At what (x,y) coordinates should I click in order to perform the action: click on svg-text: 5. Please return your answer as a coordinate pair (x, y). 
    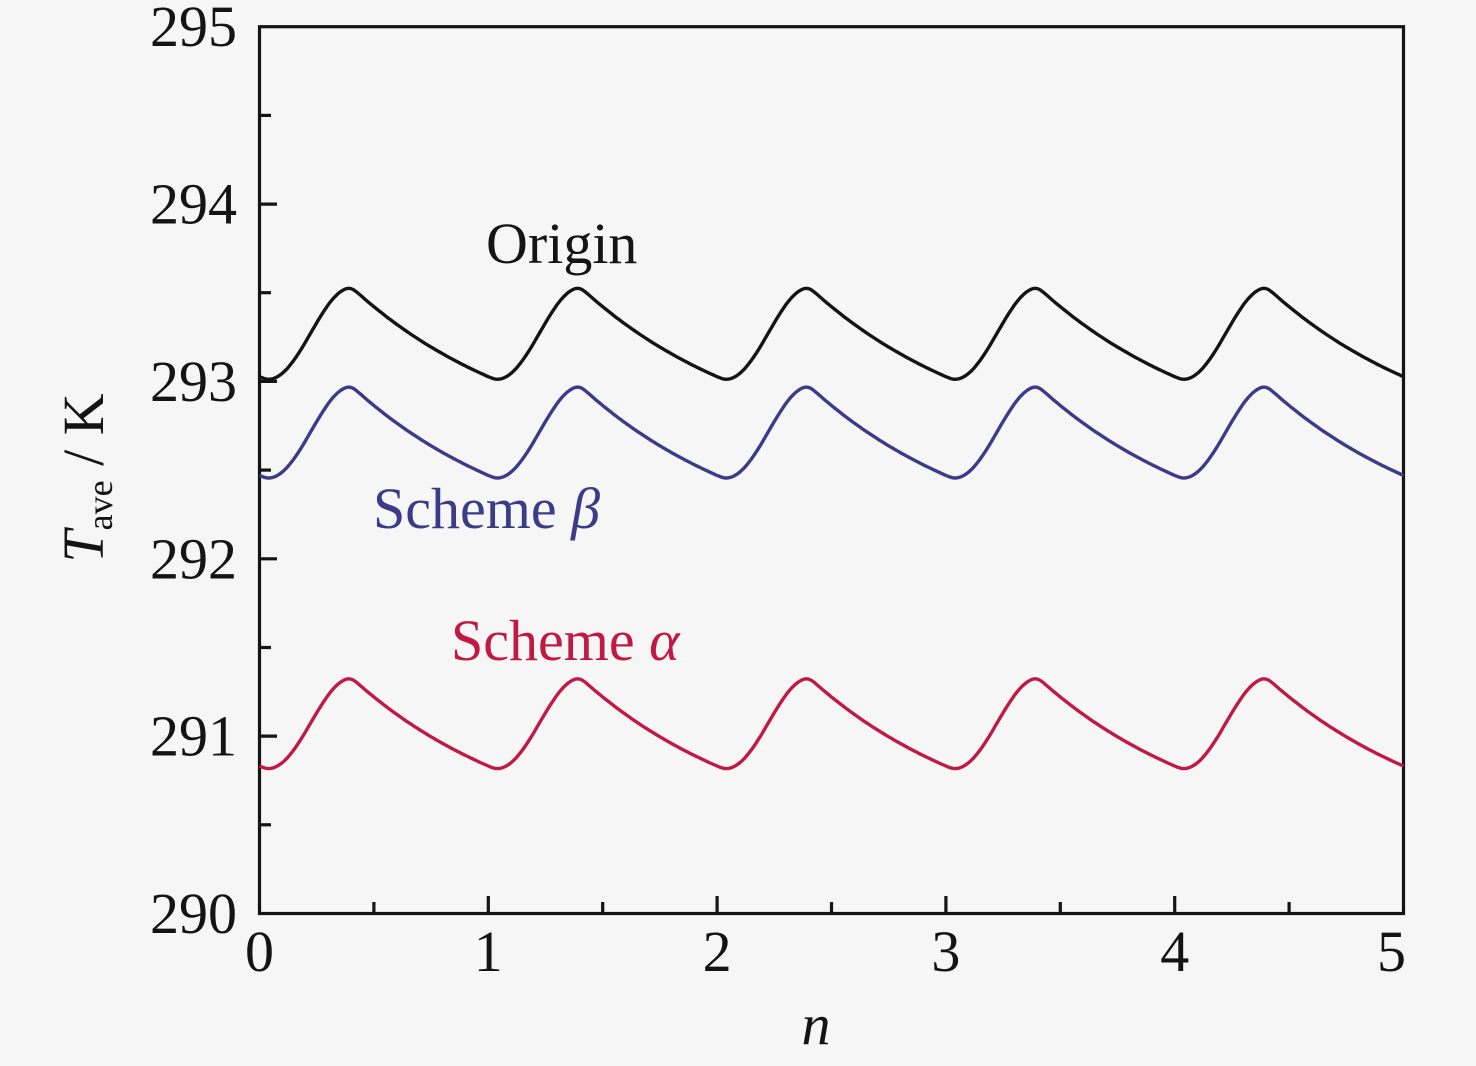
    Looking at the image, I should click on (1391, 951).